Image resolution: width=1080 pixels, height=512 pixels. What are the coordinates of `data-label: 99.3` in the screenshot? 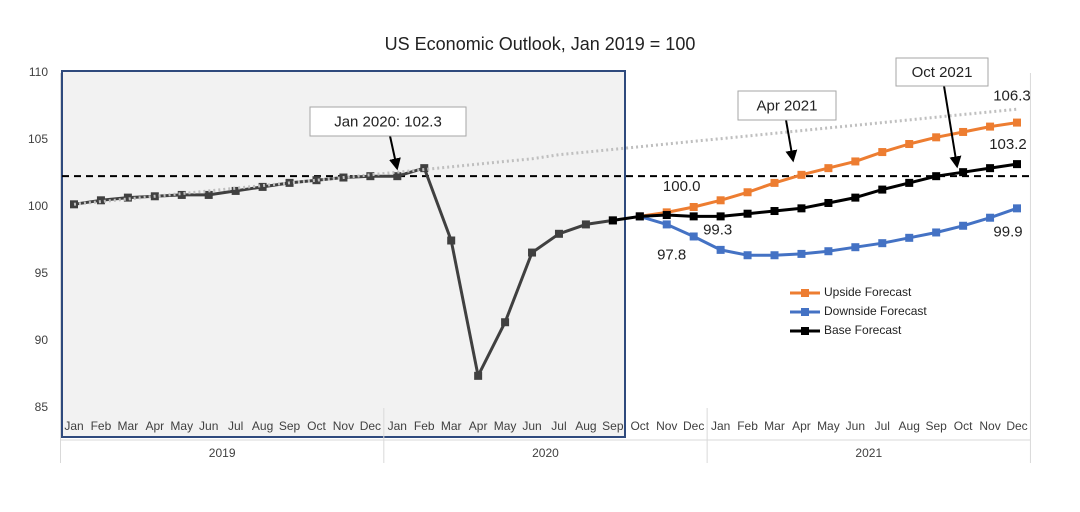 It's located at (717, 229).